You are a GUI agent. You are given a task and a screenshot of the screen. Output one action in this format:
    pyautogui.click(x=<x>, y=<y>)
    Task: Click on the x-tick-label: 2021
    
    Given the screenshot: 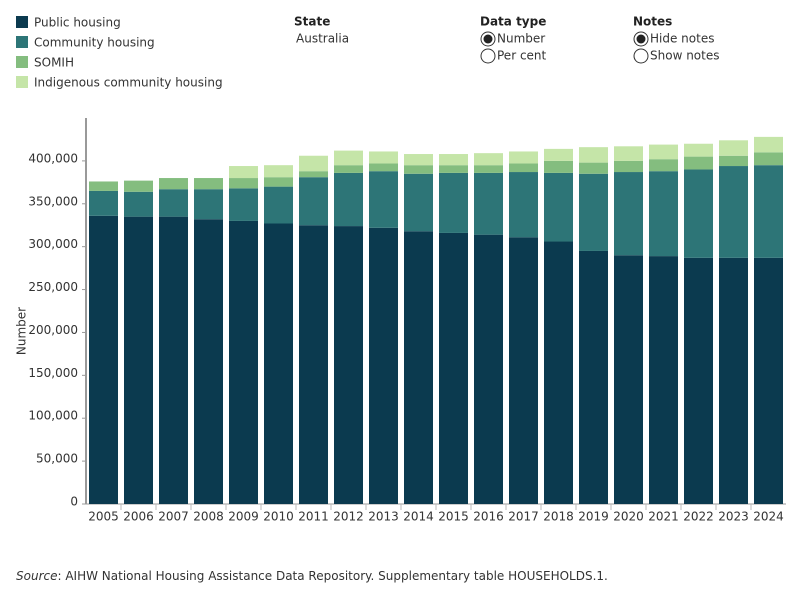 What is the action you would take?
    pyautogui.click(x=663, y=517)
    